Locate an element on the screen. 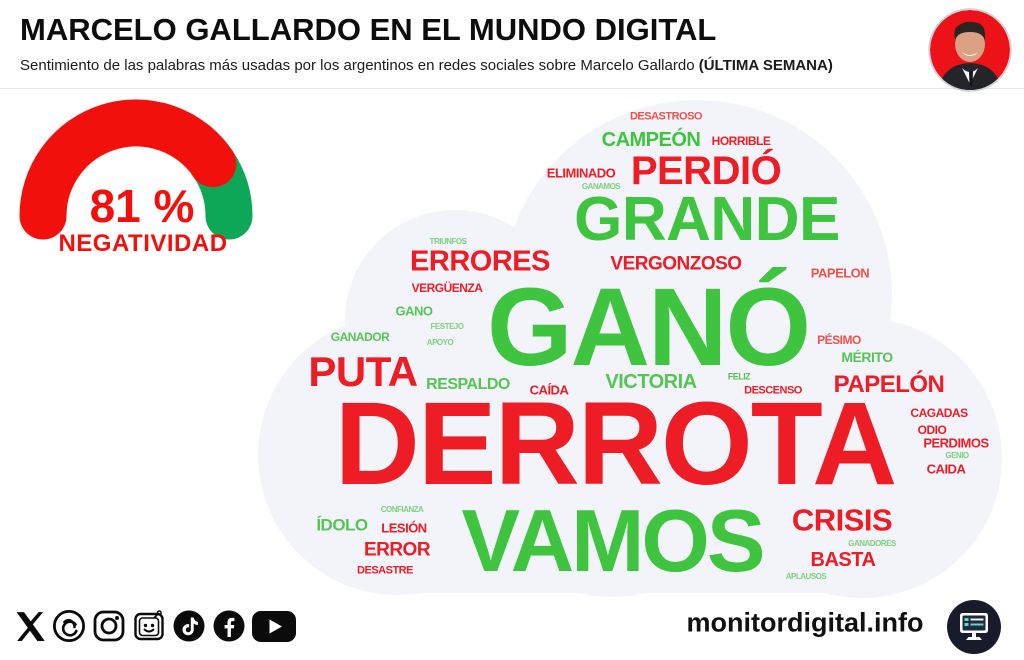 The image size is (1024, 660). cloud-word: PÉSIMO is located at coordinates (839, 340).